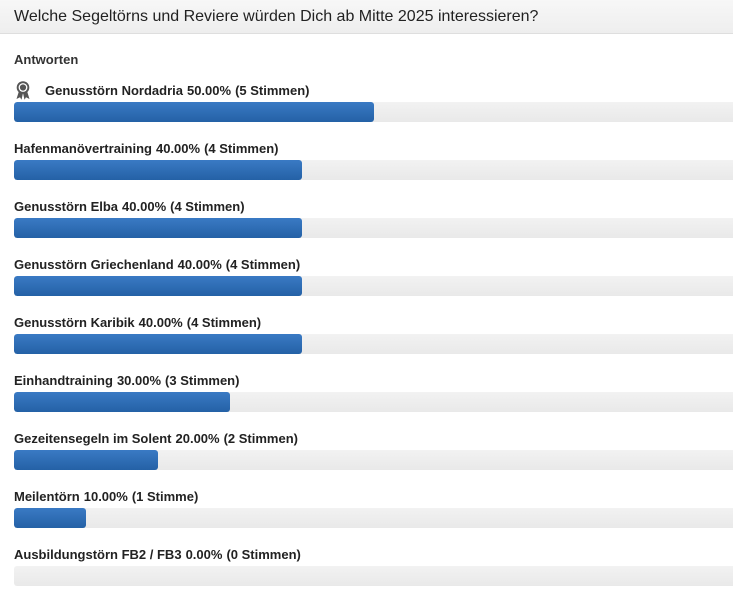 Image resolution: width=733 pixels, height=602 pixels. Describe the element at coordinates (209, 90) in the screenshot. I see `poll-option-percent: 50.00%` at that location.